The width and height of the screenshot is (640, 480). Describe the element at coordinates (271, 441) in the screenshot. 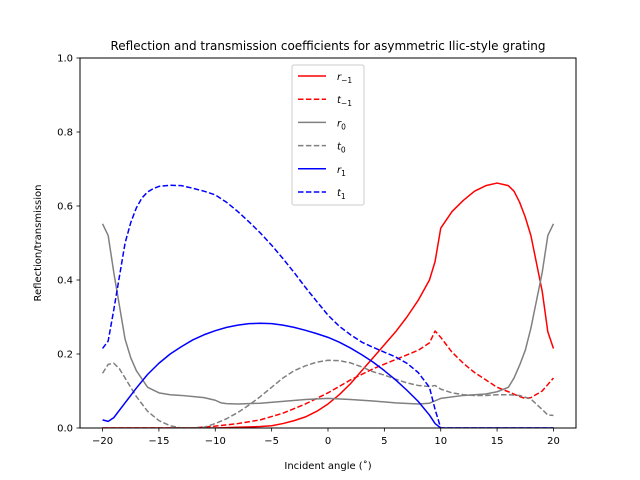

I see `x-tick-label: −5` at that location.